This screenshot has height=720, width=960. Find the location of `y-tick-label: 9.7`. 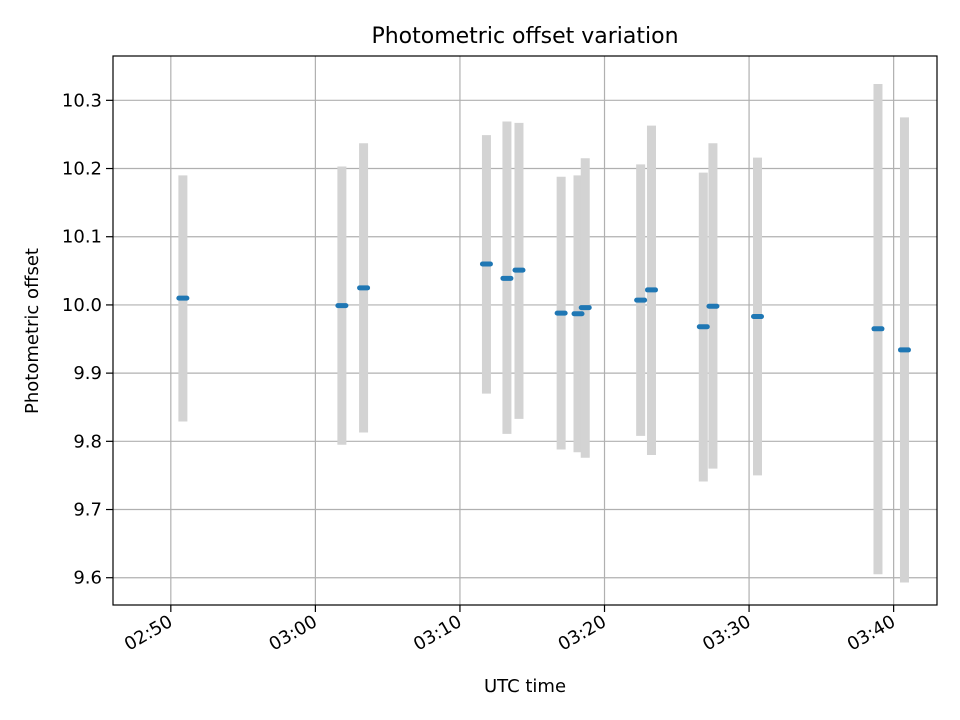

y-tick-label: 9.7 is located at coordinates (87, 510).